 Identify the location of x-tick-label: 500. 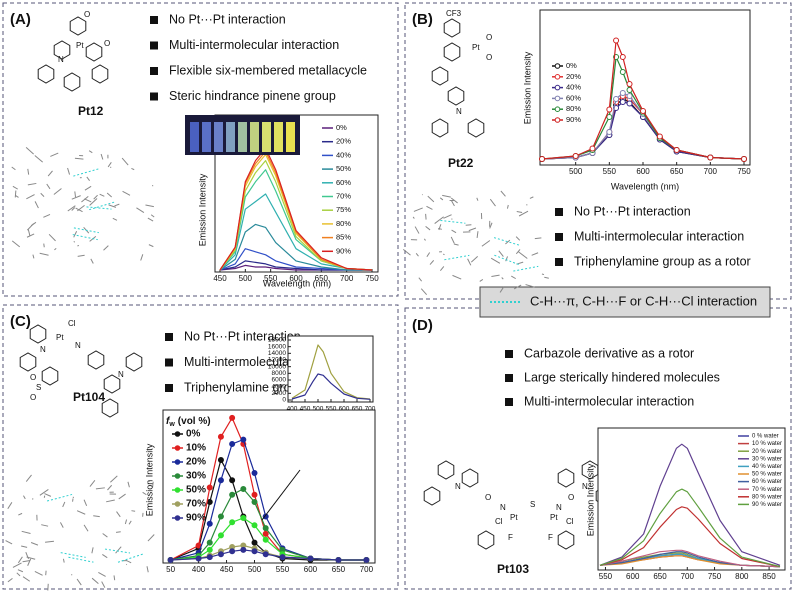
(255, 569).